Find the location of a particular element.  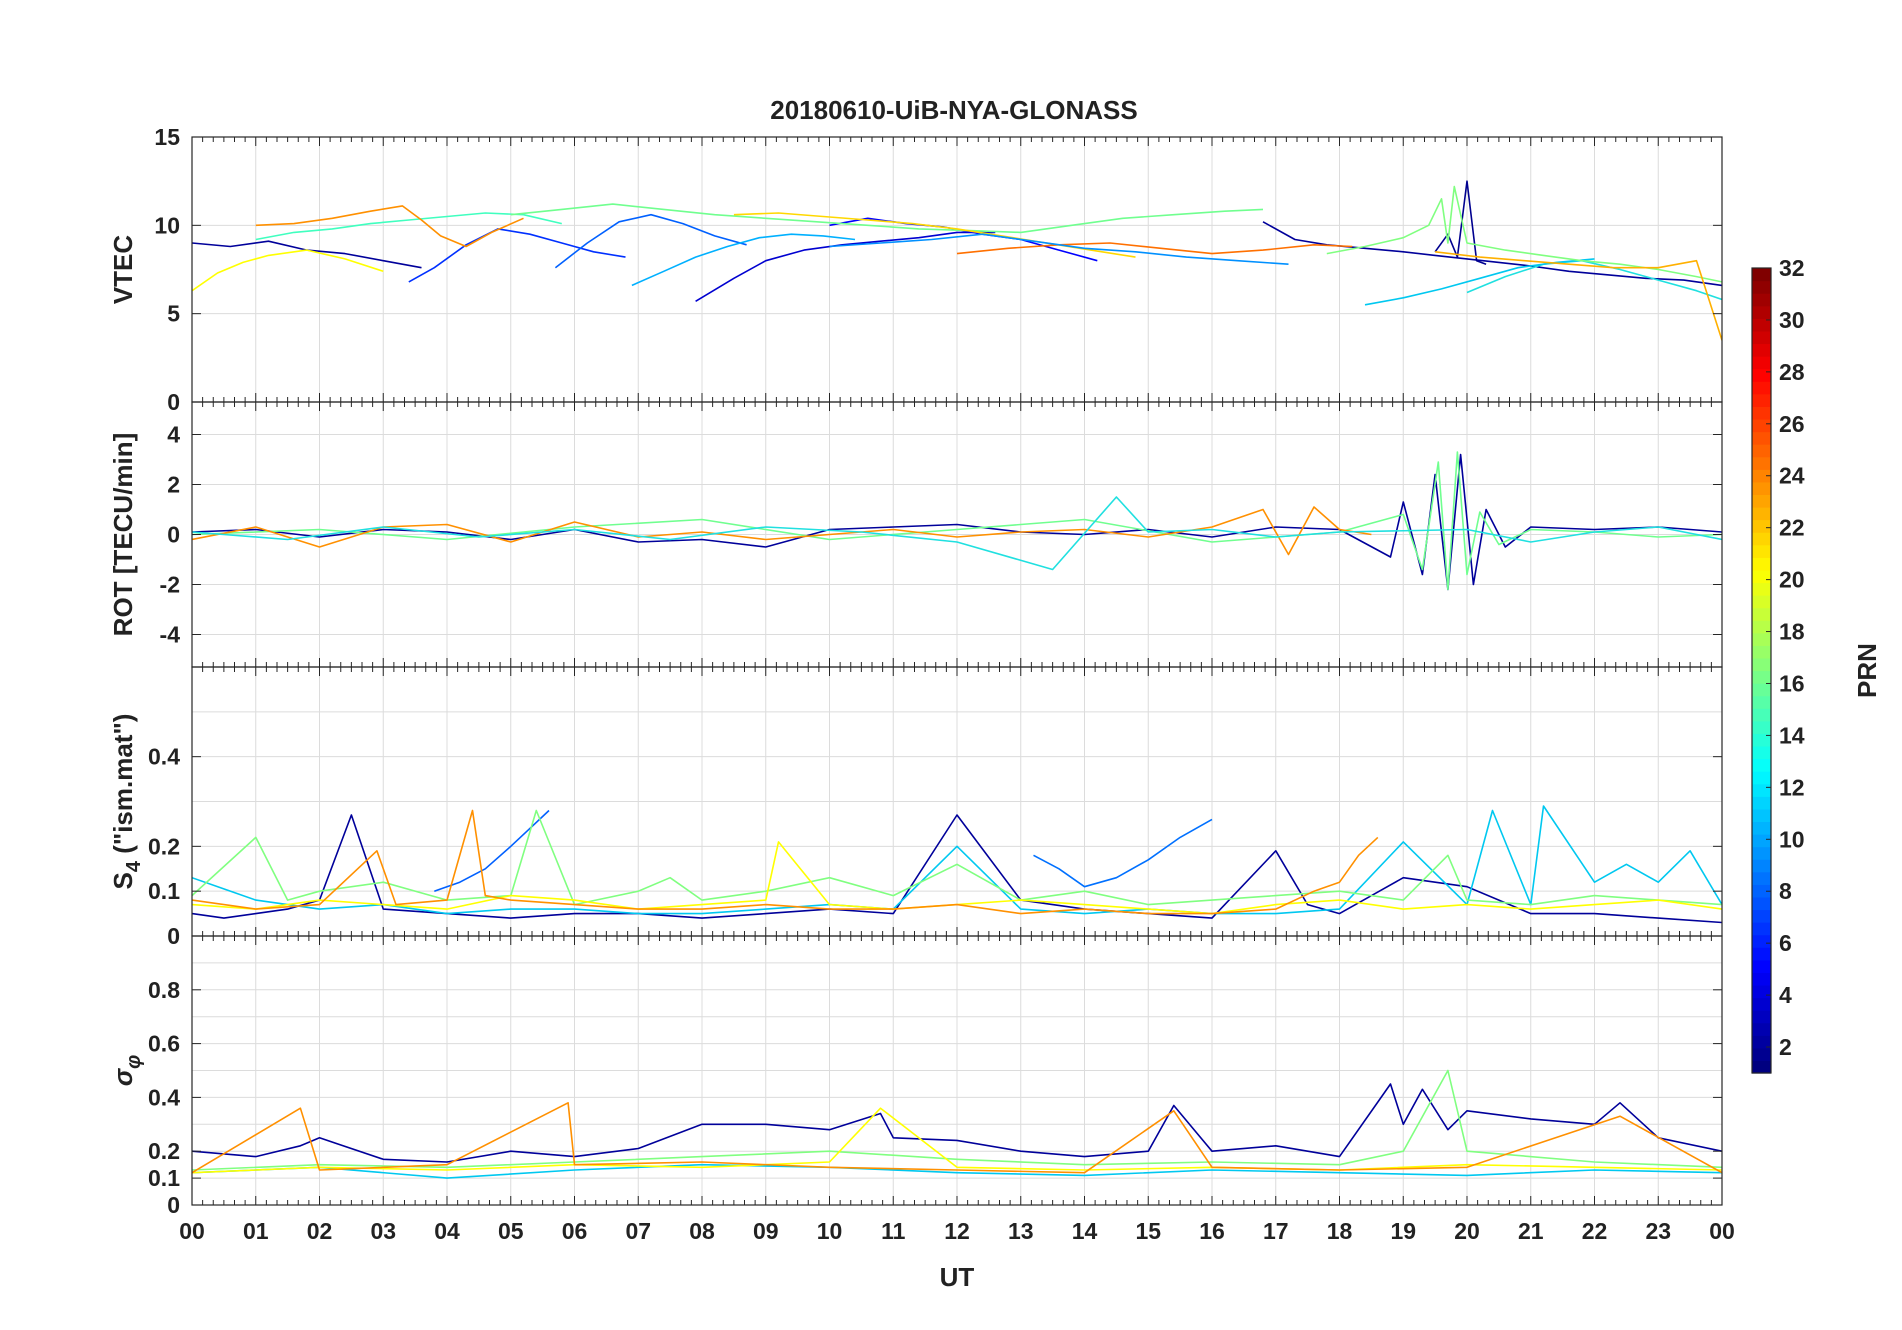

x-tick-label: 16 is located at coordinates (1212, 1231).